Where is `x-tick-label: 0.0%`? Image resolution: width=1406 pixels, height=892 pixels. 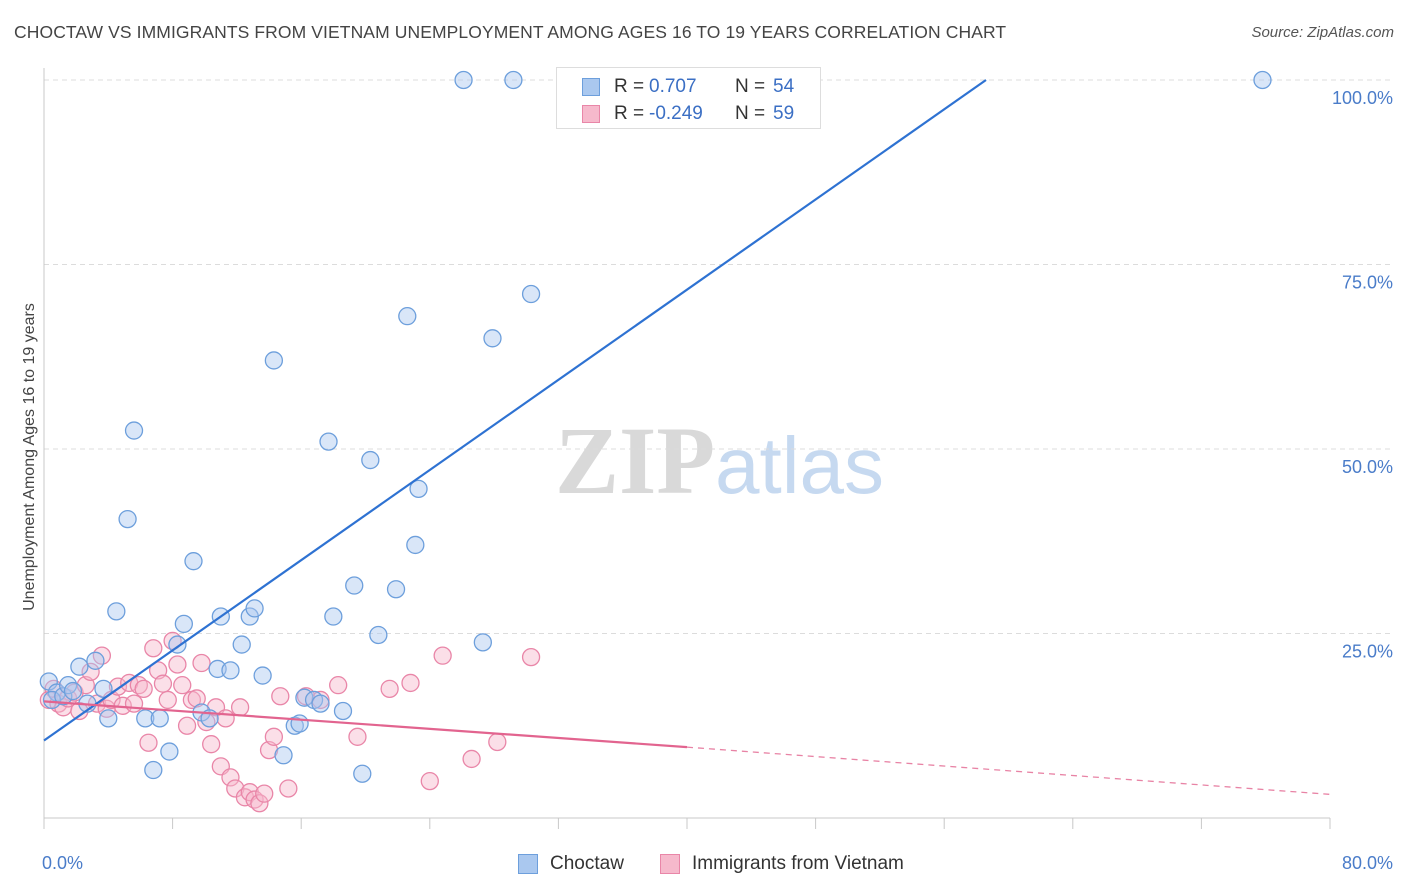
x-tick-label: 0.0% is located at coordinates (62, 863).